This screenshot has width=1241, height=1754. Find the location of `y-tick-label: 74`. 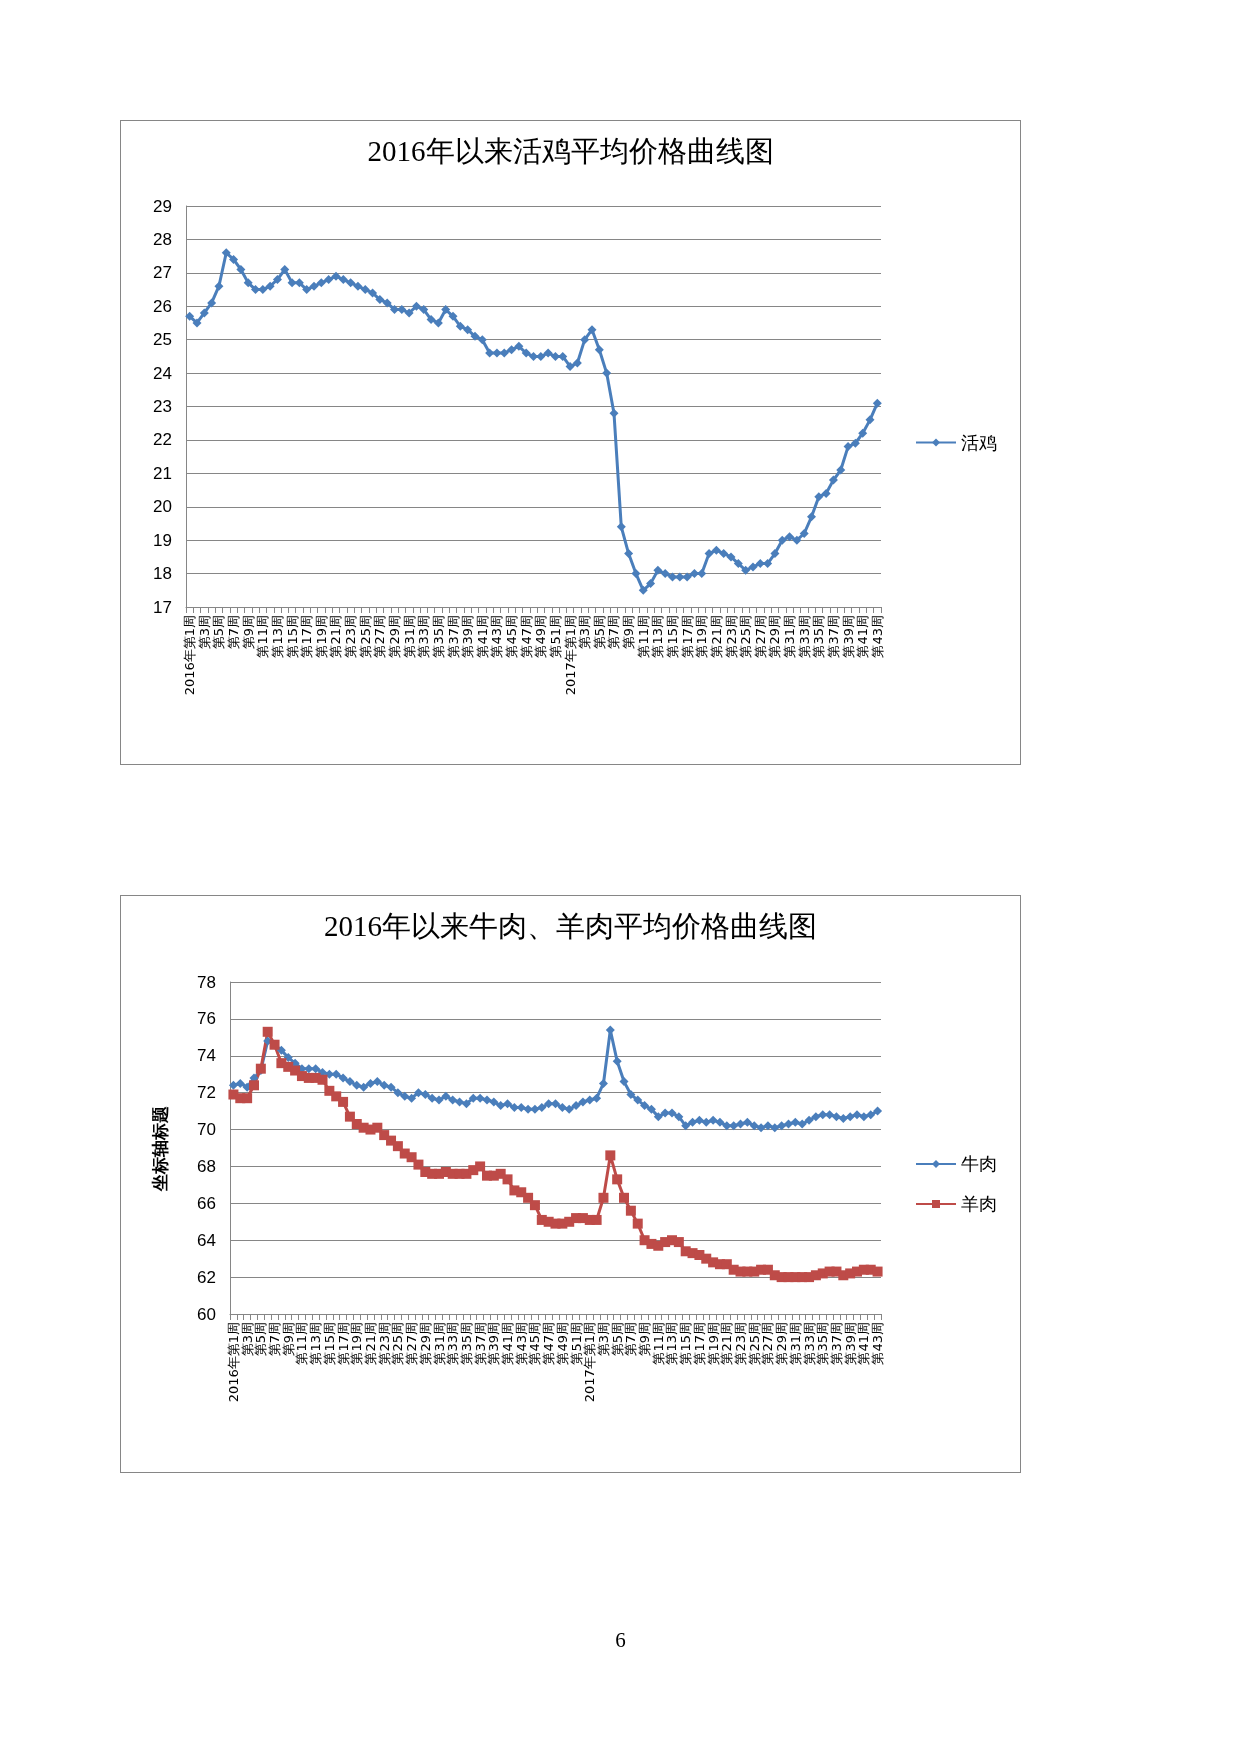

y-tick-label: 74 is located at coordinates (206, 1056).